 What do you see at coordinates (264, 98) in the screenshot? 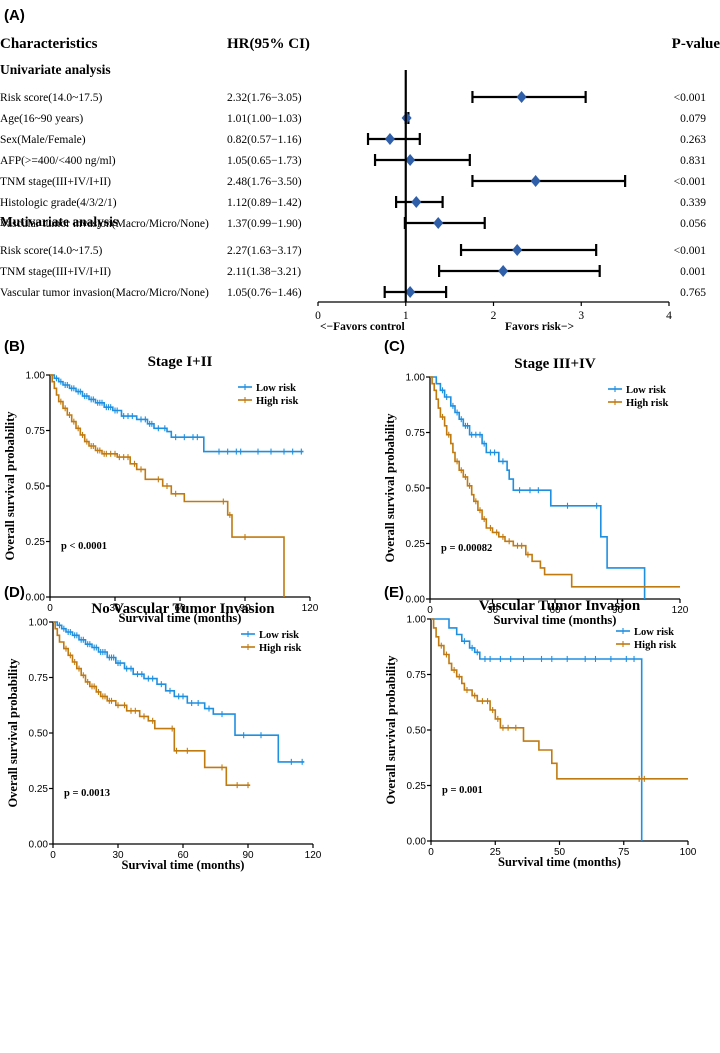
I see `row-hr-ci: 2.32(1.76−3.05)` at bounding box center [264, 98].